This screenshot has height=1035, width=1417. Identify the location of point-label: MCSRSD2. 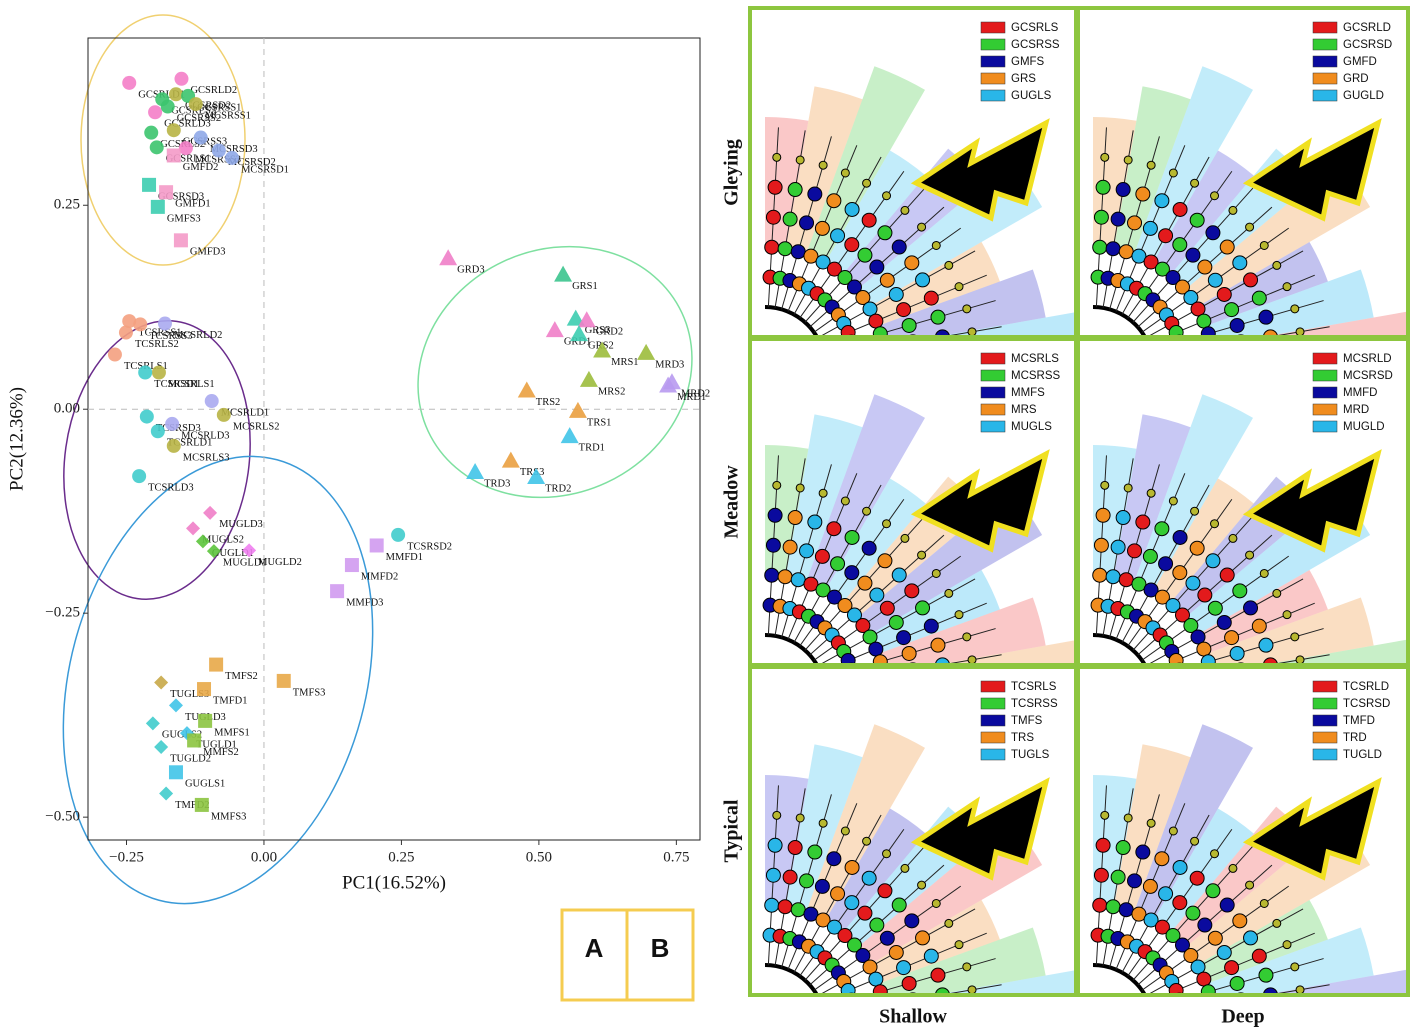
(252, 162).